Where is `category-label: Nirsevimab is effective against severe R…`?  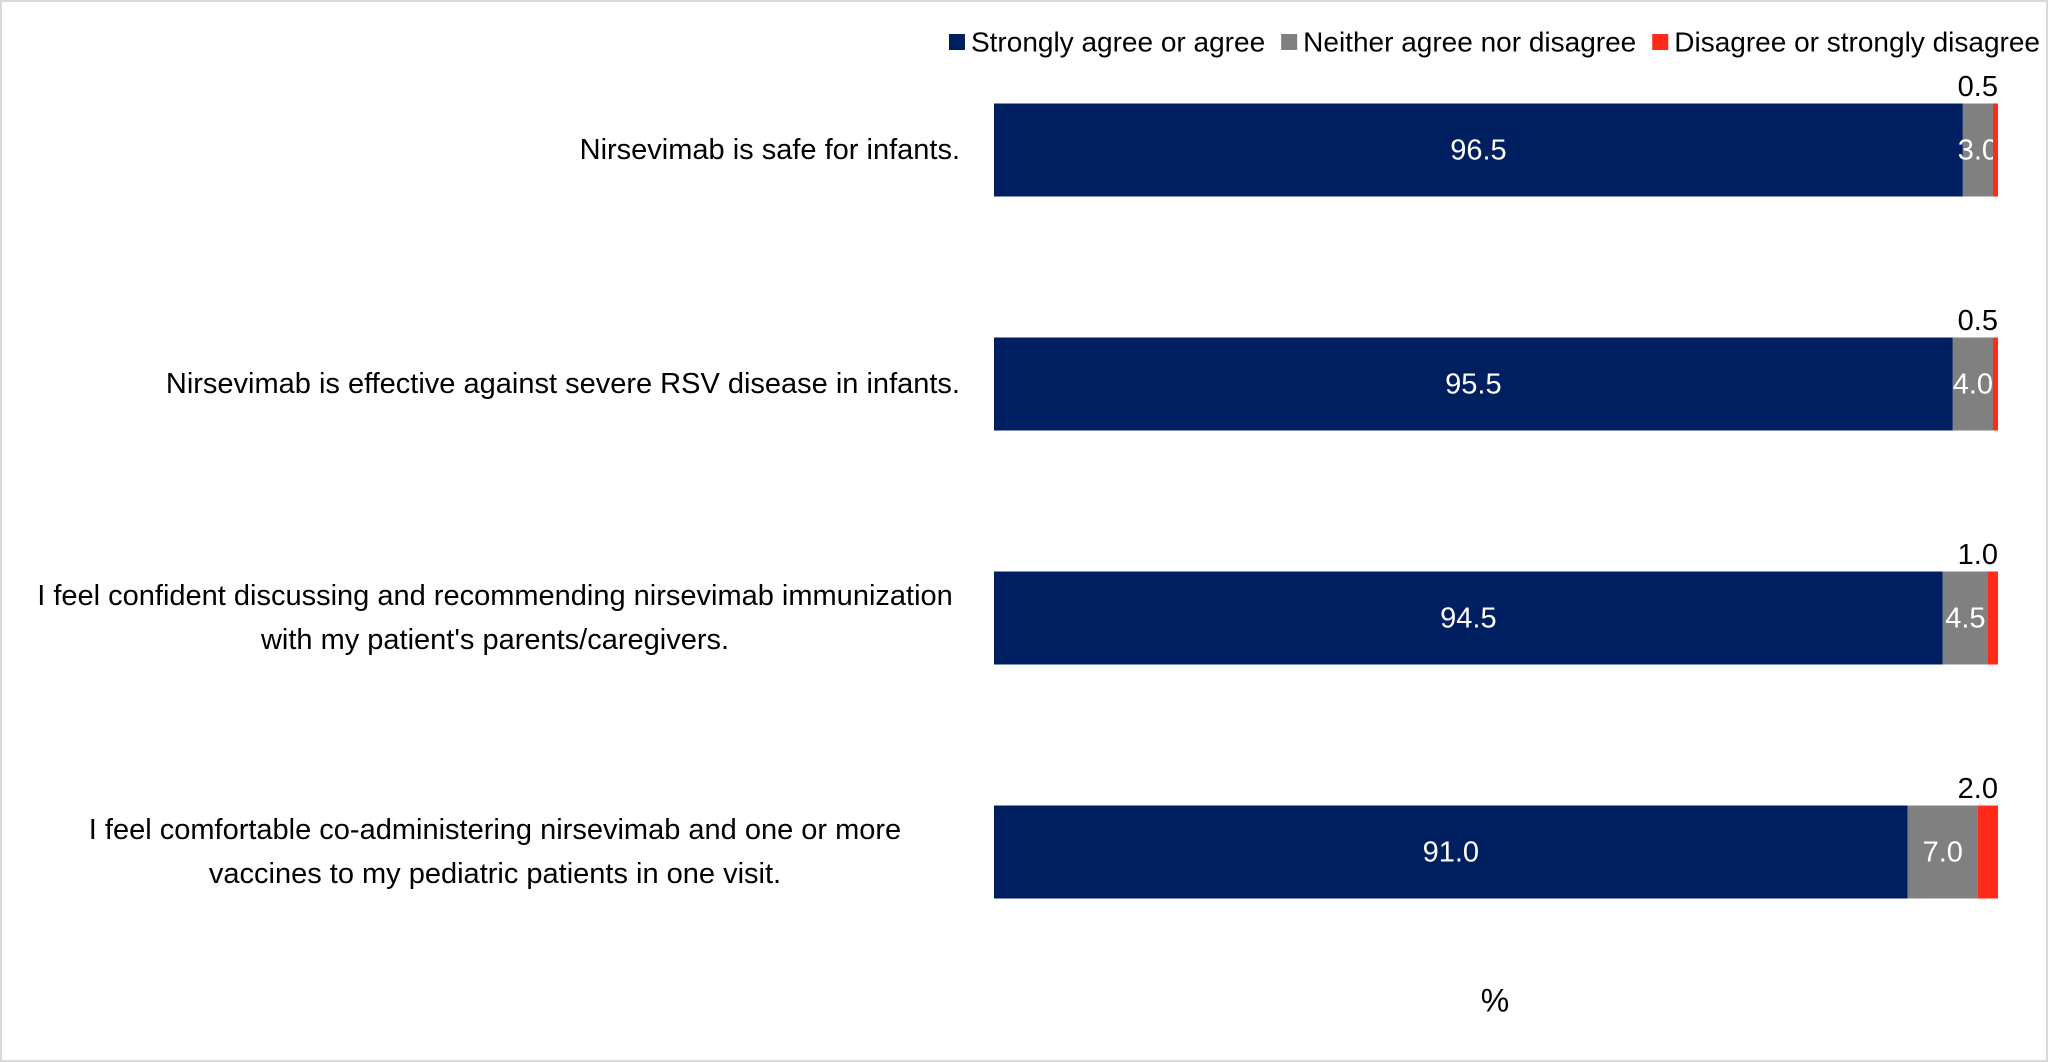 category-label: Nirsevimab is effective against severe R… is located at coordinates (480, 384).